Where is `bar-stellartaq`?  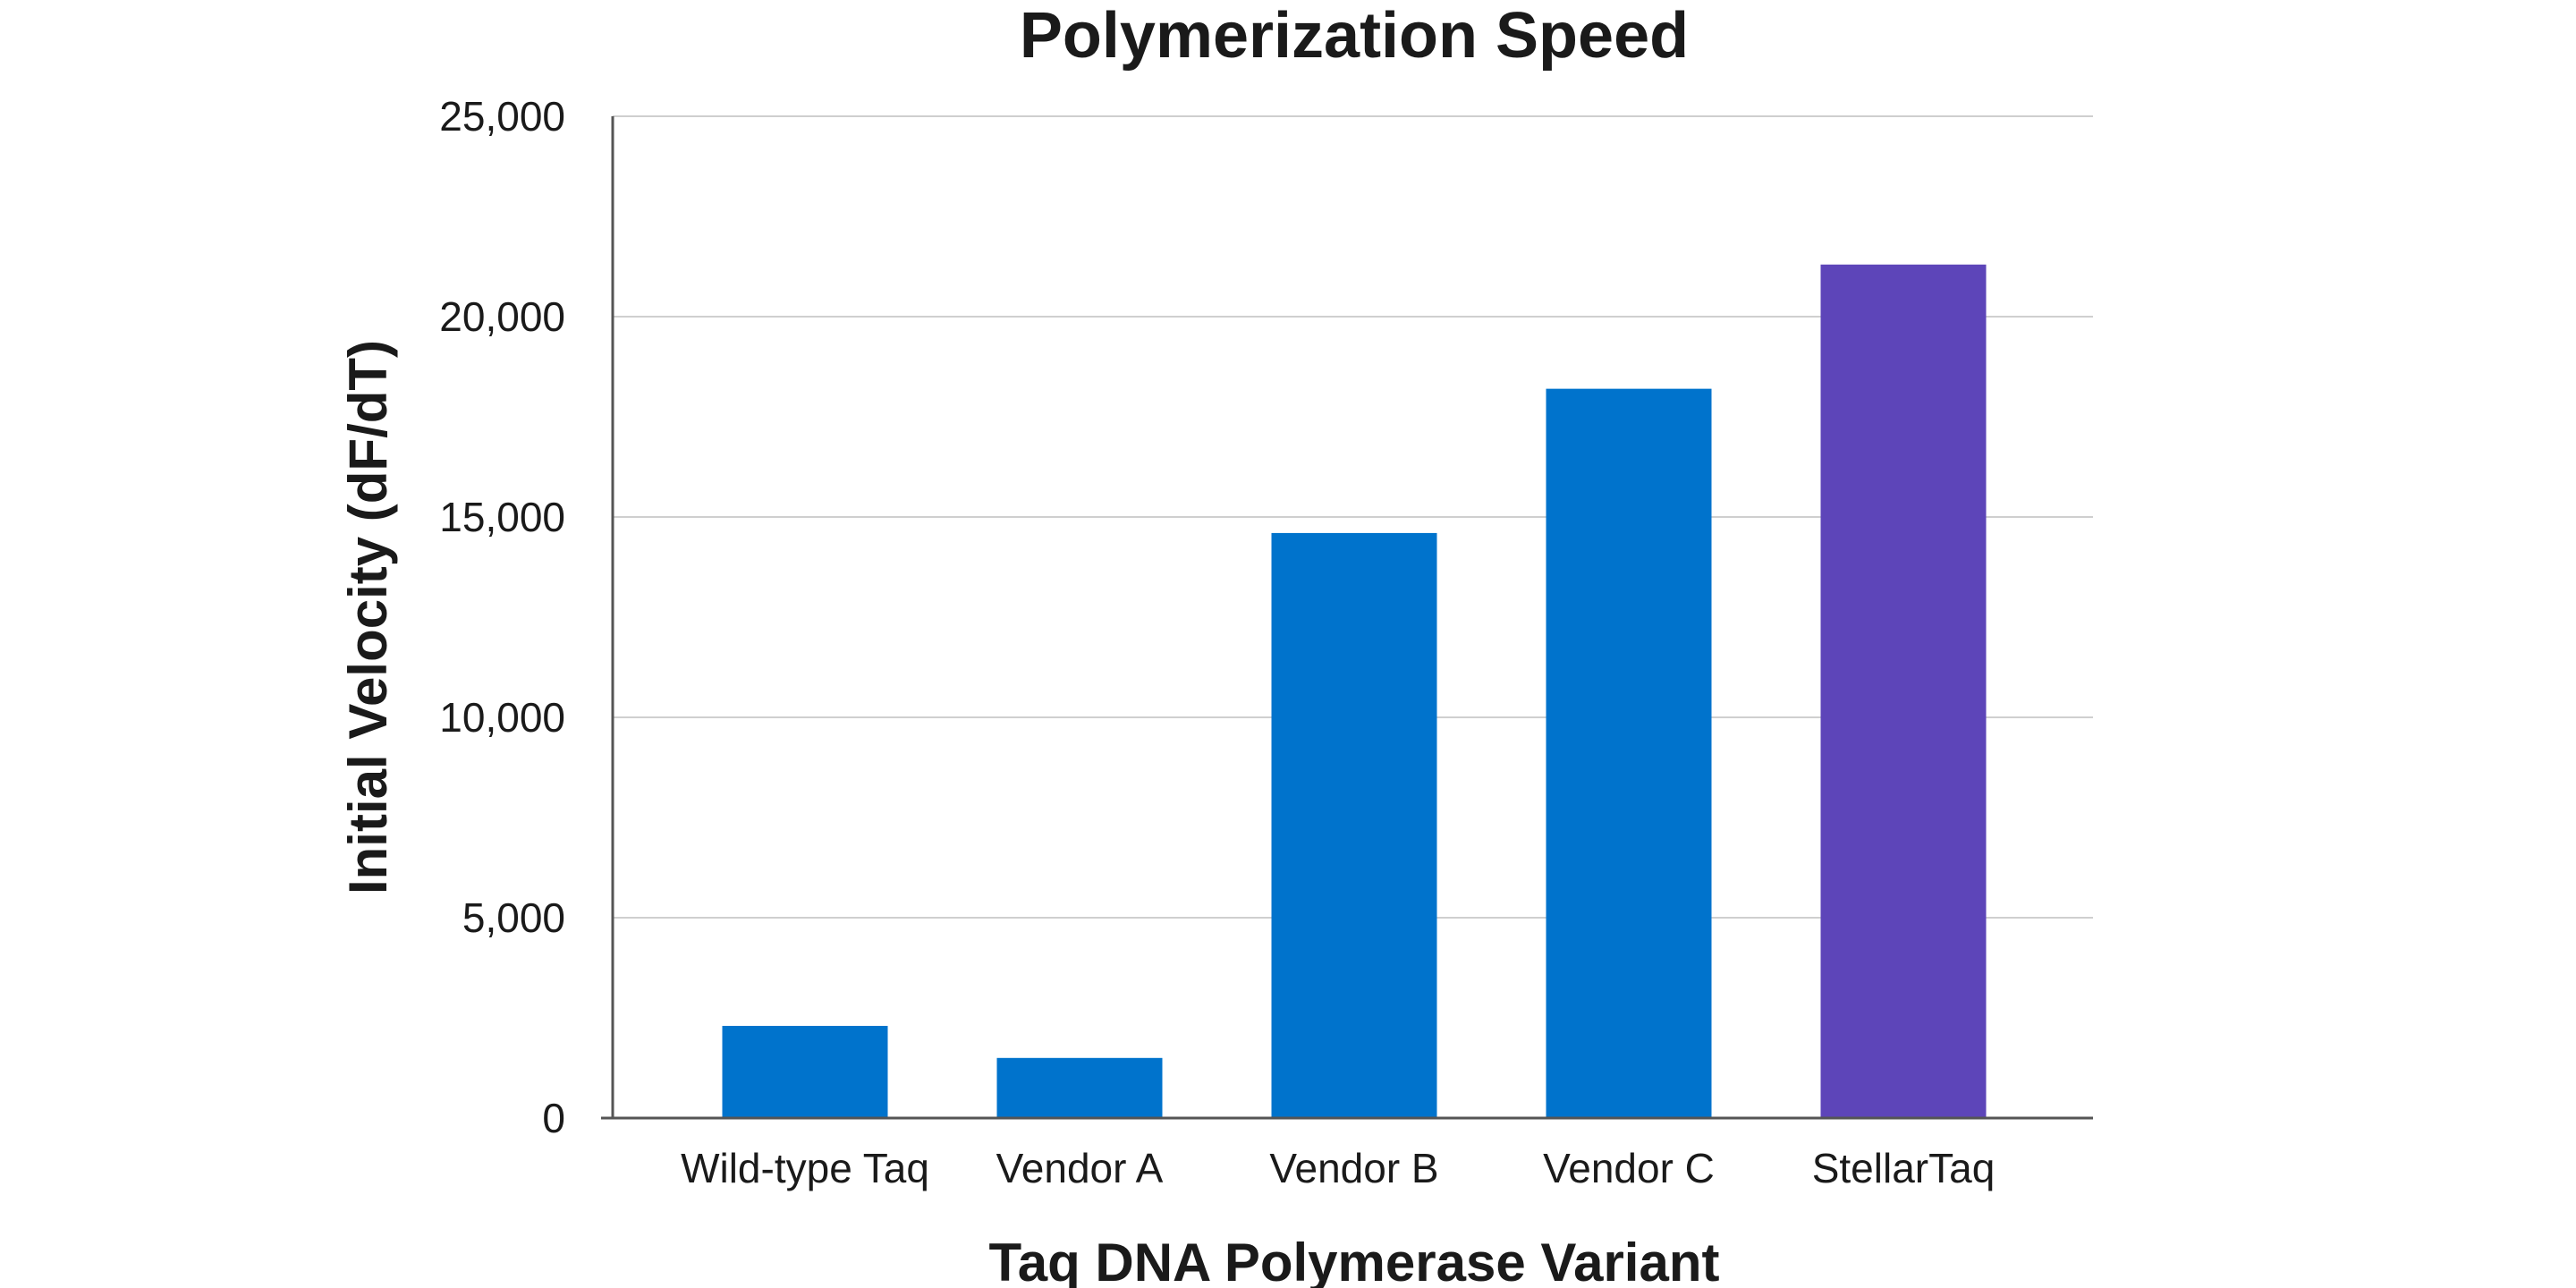 bar-stellartaq is located at coordinates (1903, 691).